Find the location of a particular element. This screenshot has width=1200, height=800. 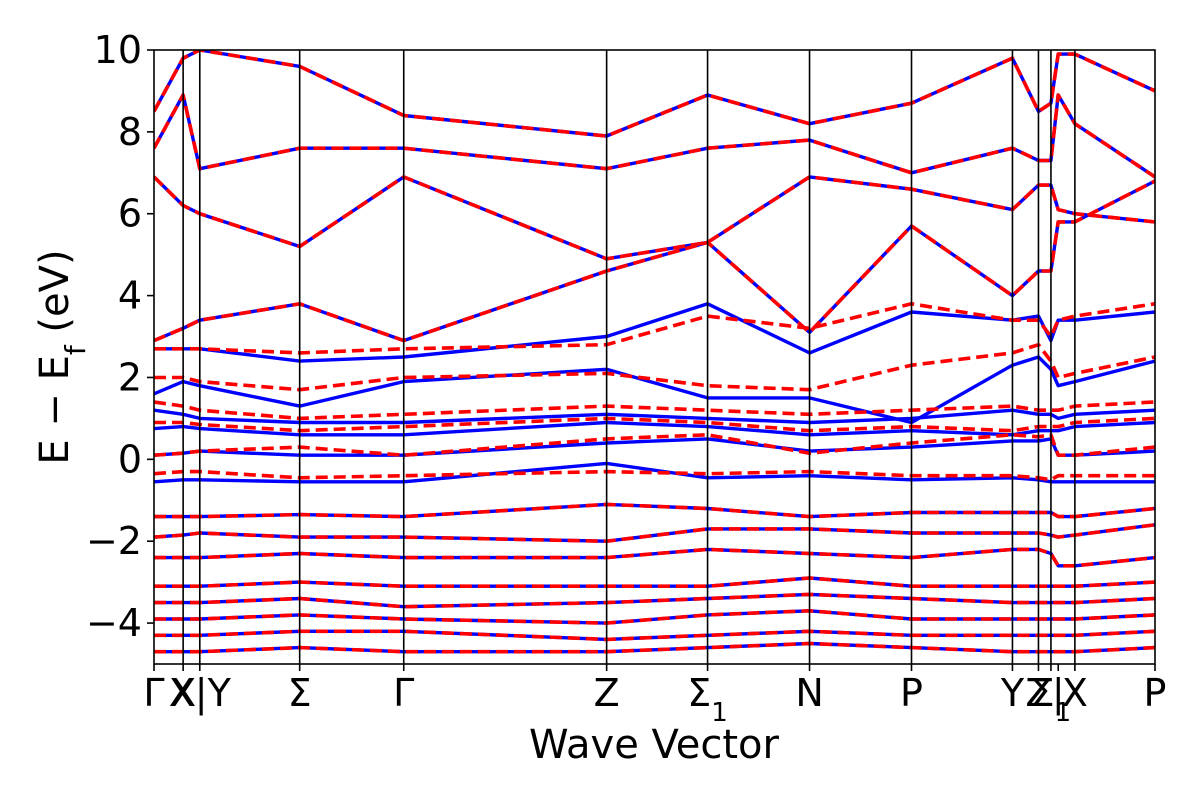

y-axis-title-main: E − E is located at coordinates (55, 410).